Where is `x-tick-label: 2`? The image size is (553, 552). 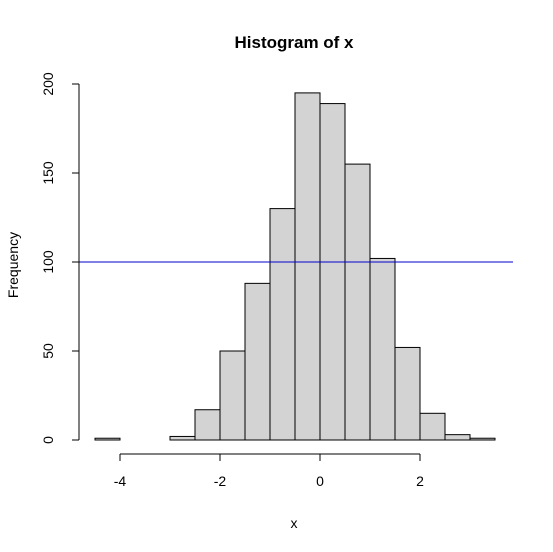
x-tick-label: 2 is located at coordinates (420, 481).